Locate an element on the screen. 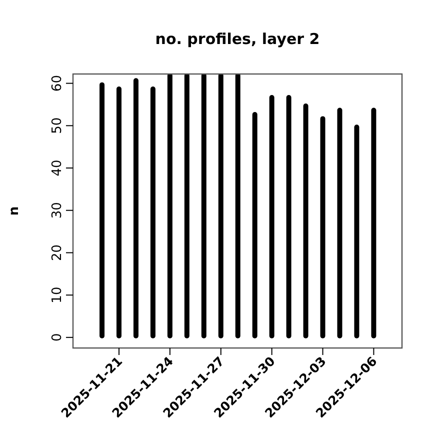 The image size is (440, 440). chart-title: no. profiles, layer 2 is located at coordinates (237, 39).